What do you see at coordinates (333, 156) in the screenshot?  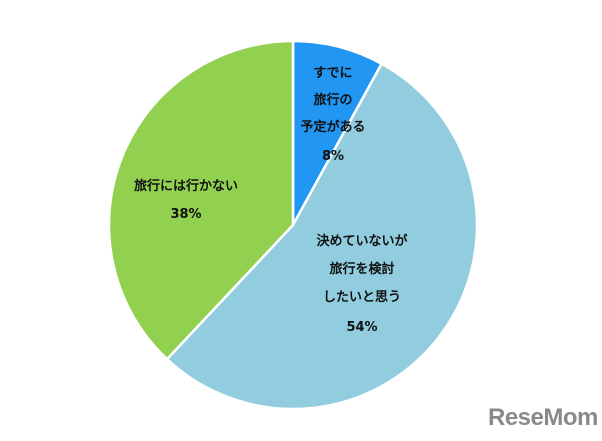 I see `label-percent: 8%` at bounding box center [333, 156].